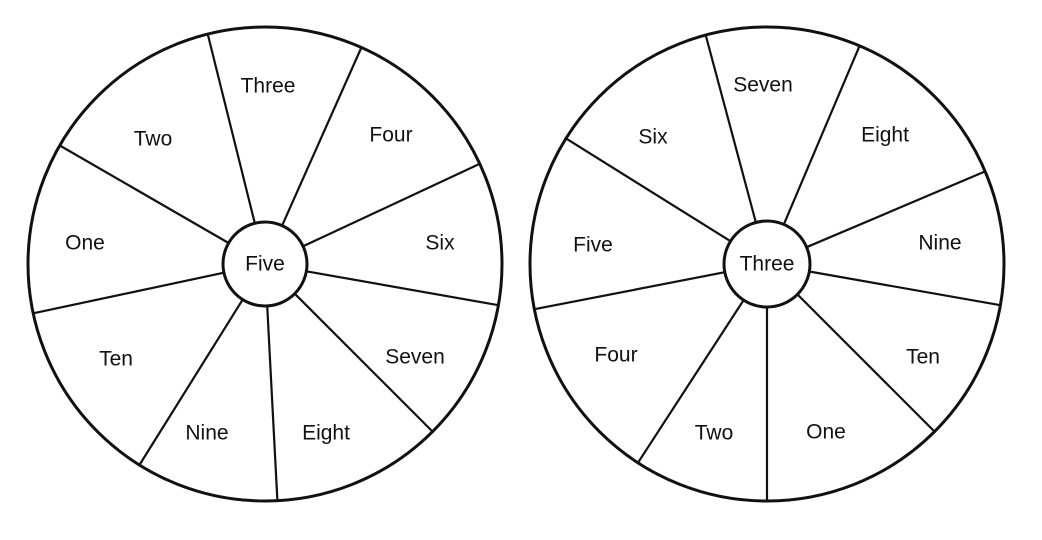 The image size is (1042, 540). I want to click on wheel-left-center-label: Five, so click(265, 264).